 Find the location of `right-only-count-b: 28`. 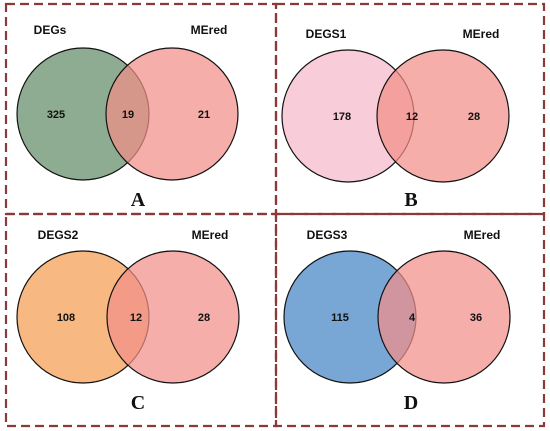

right-only-count-b: 28 is located at coordinates (474, 117).